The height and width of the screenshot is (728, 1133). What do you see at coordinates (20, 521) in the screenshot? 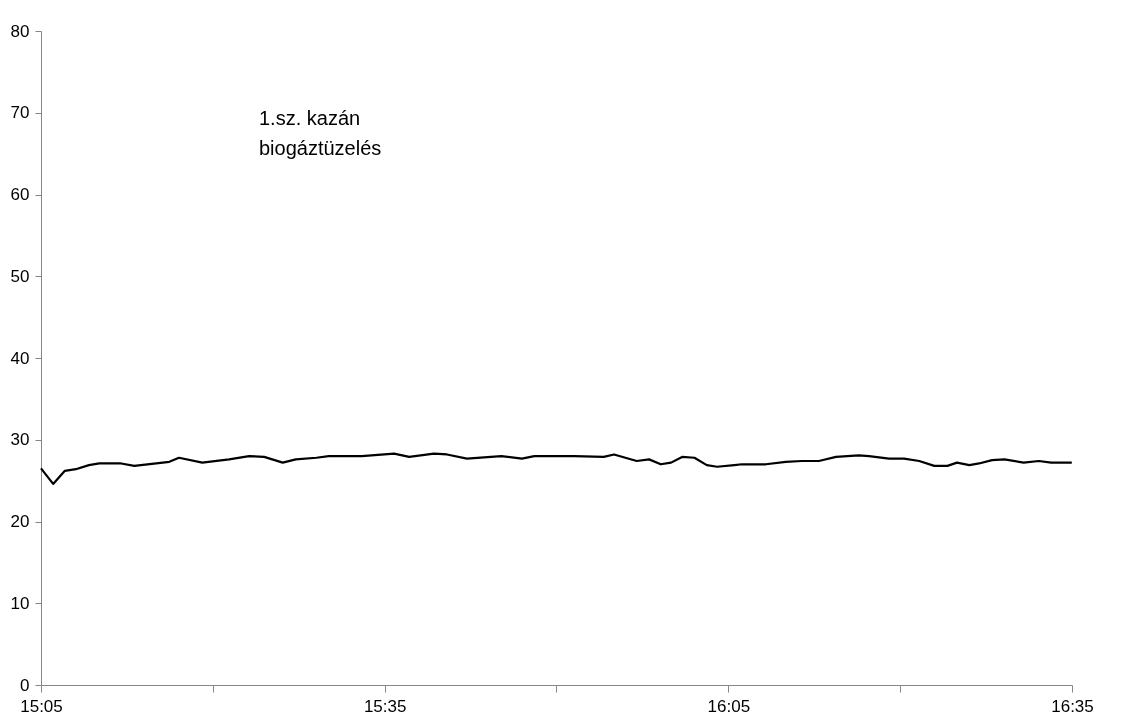
I see `y-tick-label: 20` at bounding box center [20, 521].